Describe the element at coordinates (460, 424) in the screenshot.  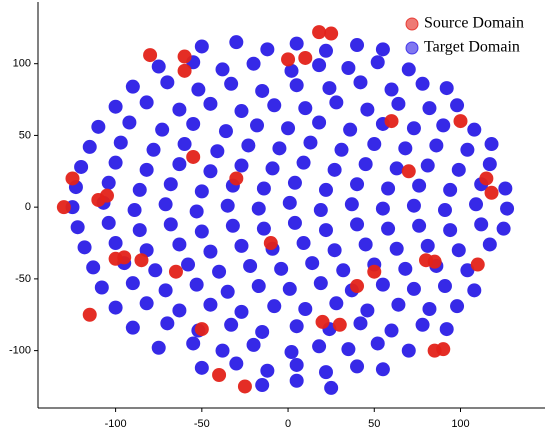
I see `x-tick-label: 100` at that location.